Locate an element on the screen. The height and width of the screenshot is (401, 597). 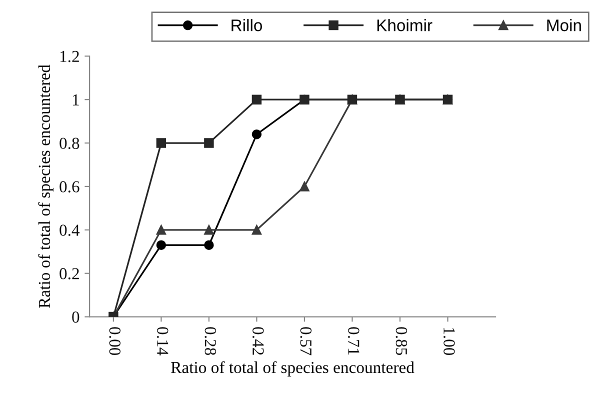
y-axis-title: Ratio of total of species encountered is located at coordinates (46, 186).